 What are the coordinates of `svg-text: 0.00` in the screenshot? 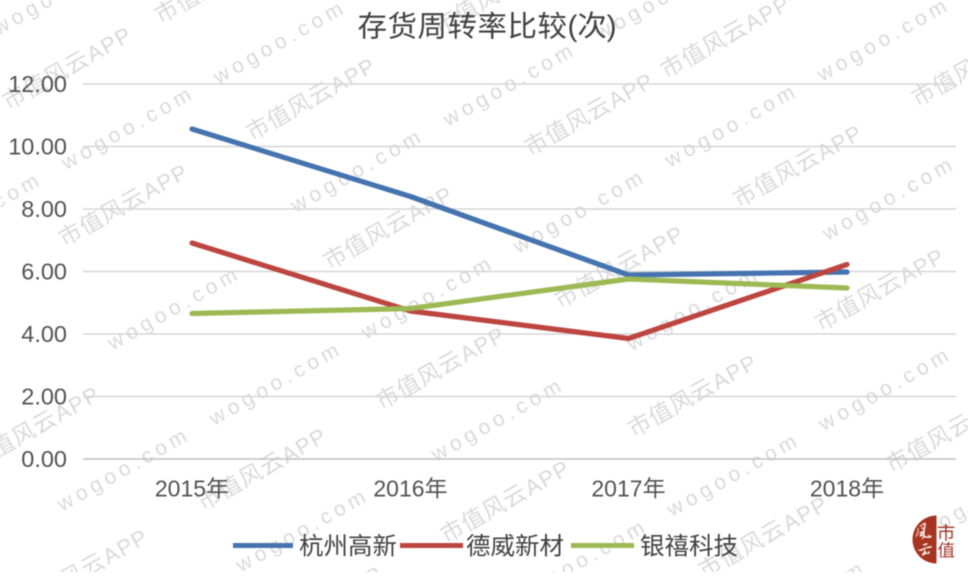 It's located at (44, 459).